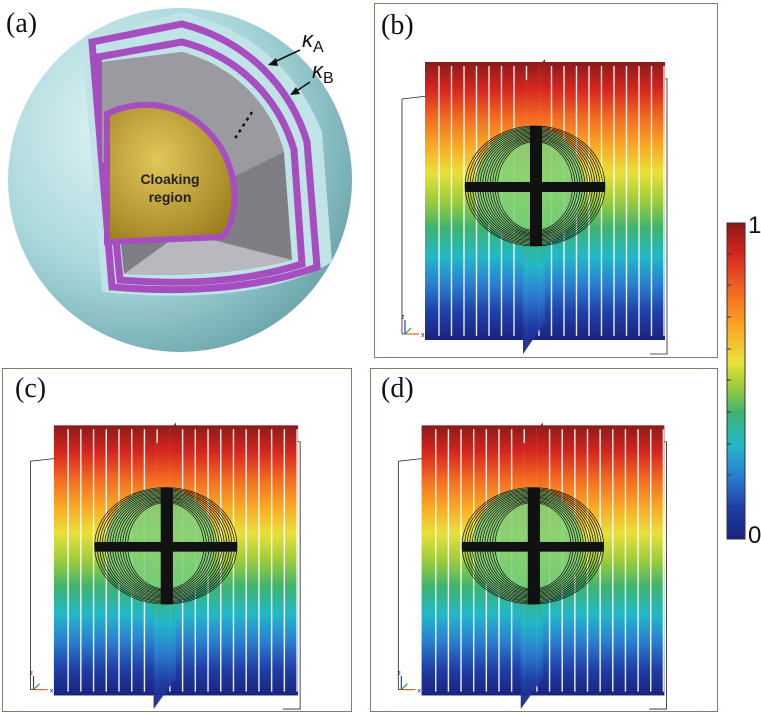 Image resolution: width=761 pixels, height=714 pixels. I want to click on colorbar, so click(736, 381).